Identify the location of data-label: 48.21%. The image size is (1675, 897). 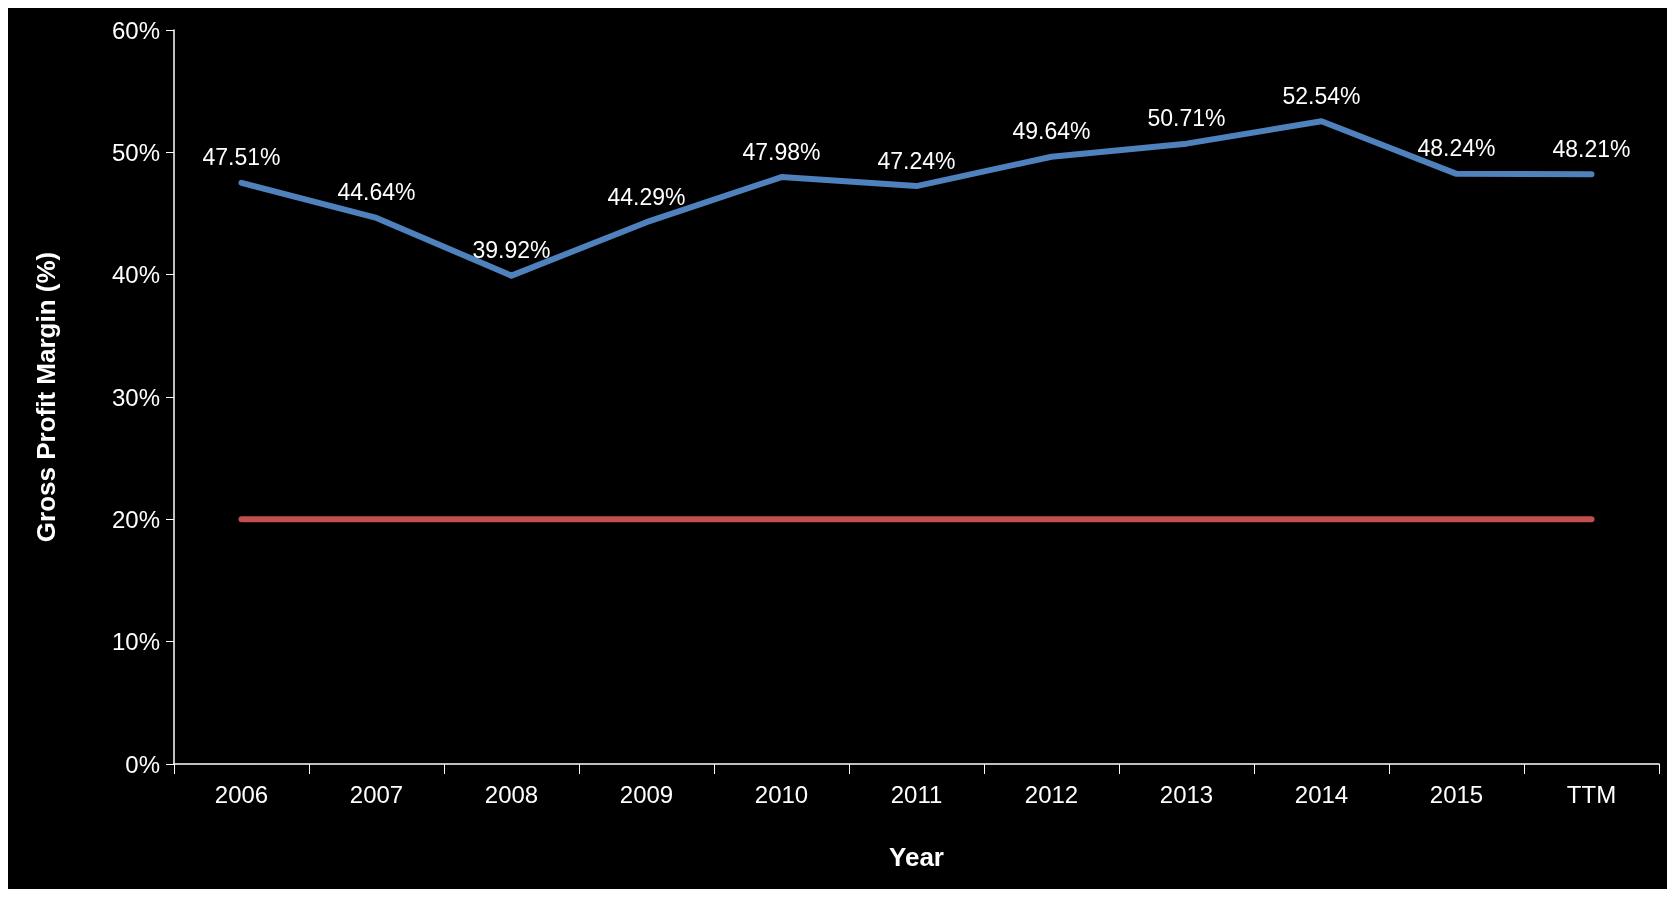
(1591, 148).